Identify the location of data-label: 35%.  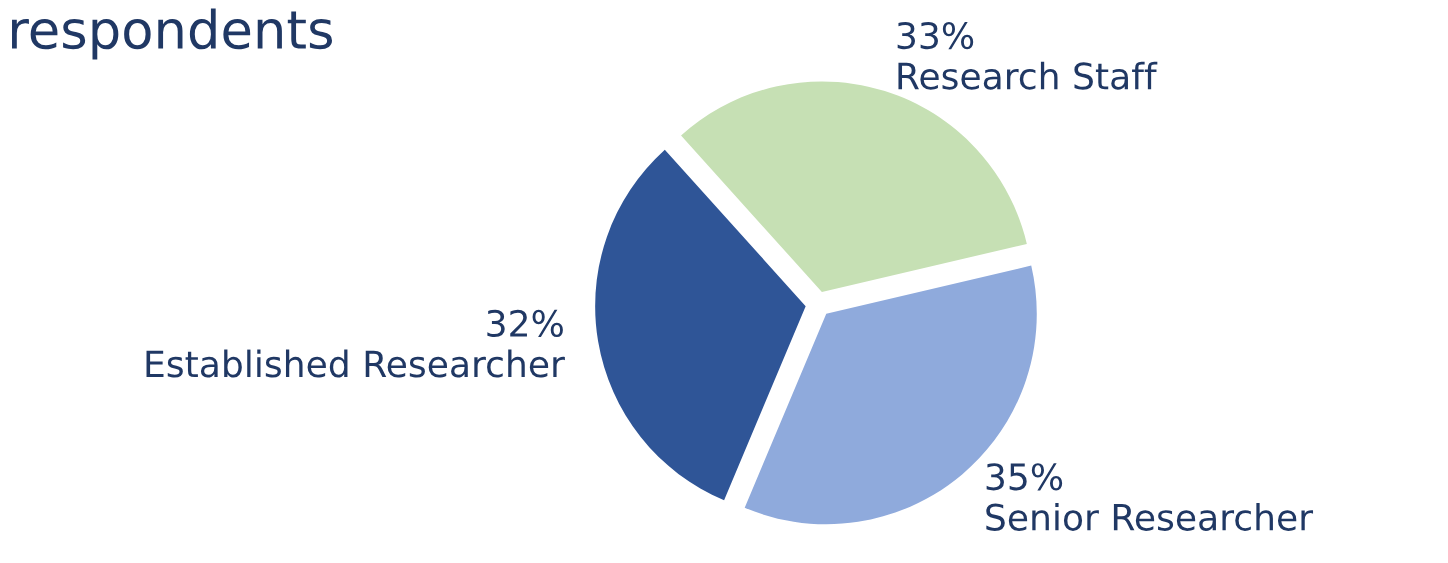
(1024, 477).